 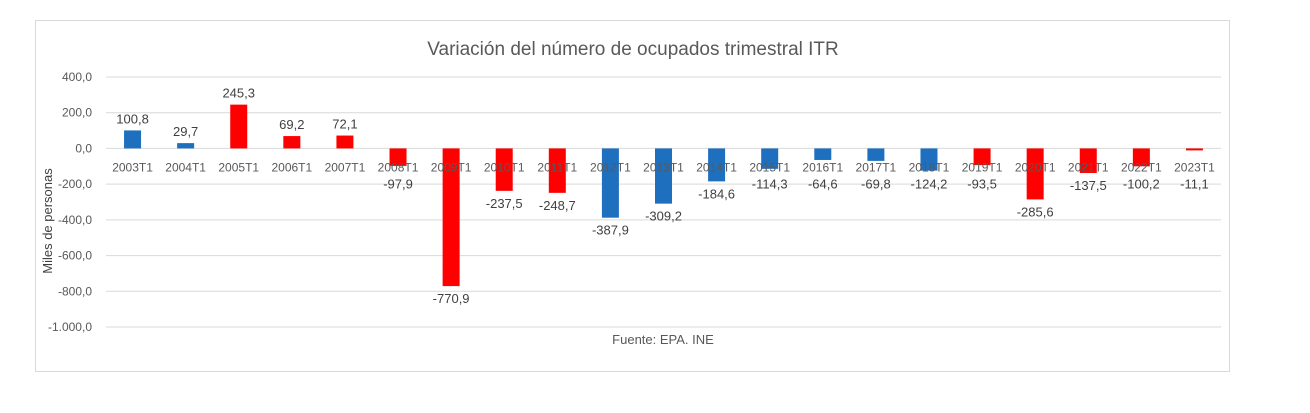 What do you see at coordinates (876, 167) in the screenshot?
I see `category-label: 2017T1` at bounding box center [876, 167].